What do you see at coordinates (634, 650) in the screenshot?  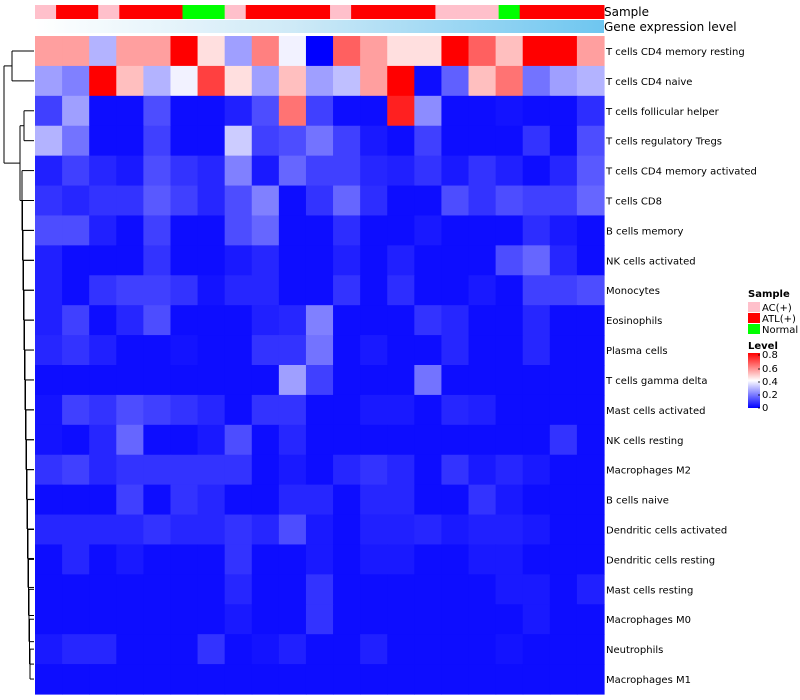 I see `row-label: Neutrophils` at bounding box center [634, 650].